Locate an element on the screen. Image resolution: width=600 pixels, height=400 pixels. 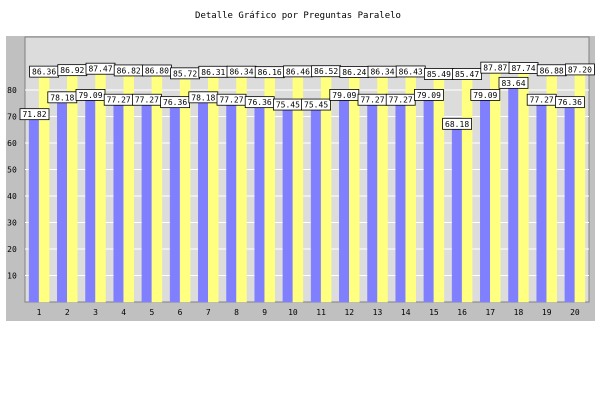
x-tick-label: 19 is located at coordinates (547, 312).